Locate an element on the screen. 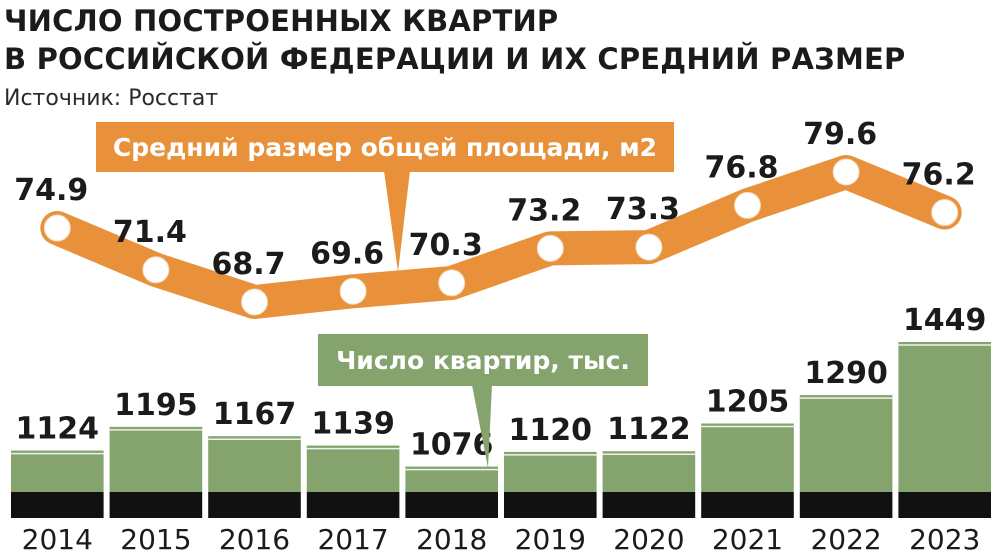  line-value-label: 69.6 is located at coordinates (347, 253).